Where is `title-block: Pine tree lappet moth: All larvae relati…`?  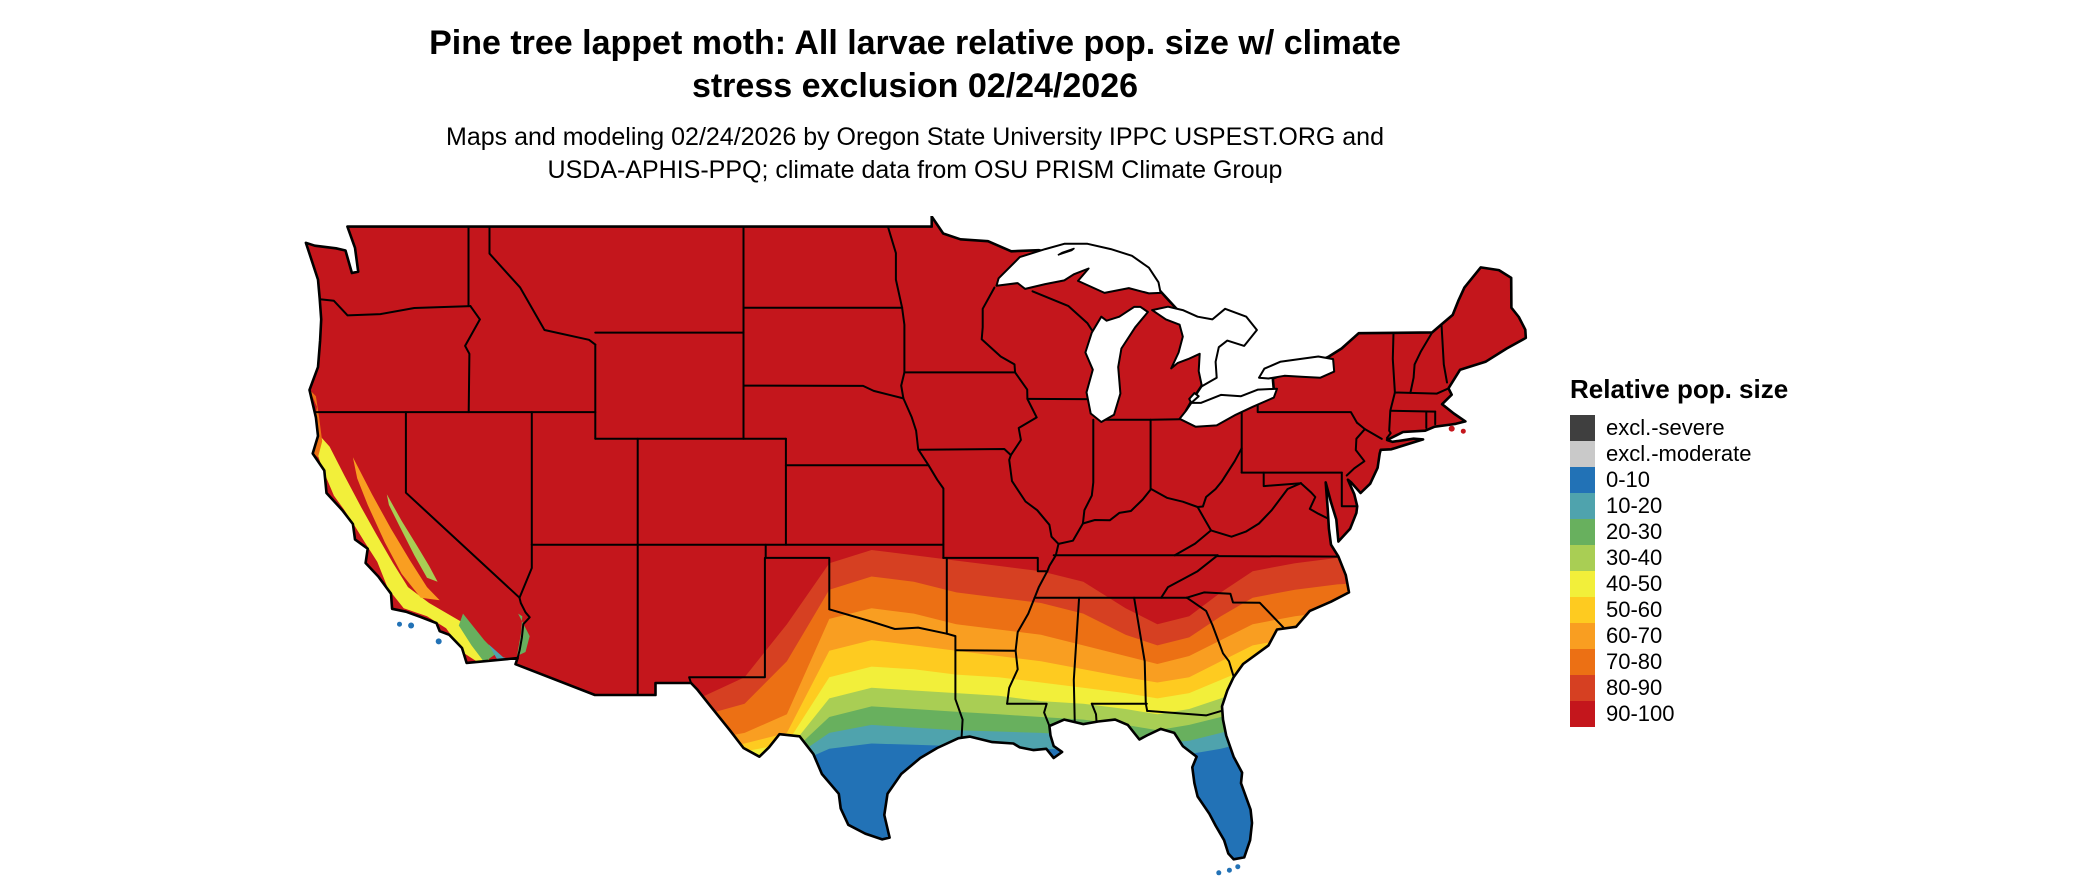 title-block: Pine tree lappet moth: All larvae relati… is located at coordinates (915, 104).